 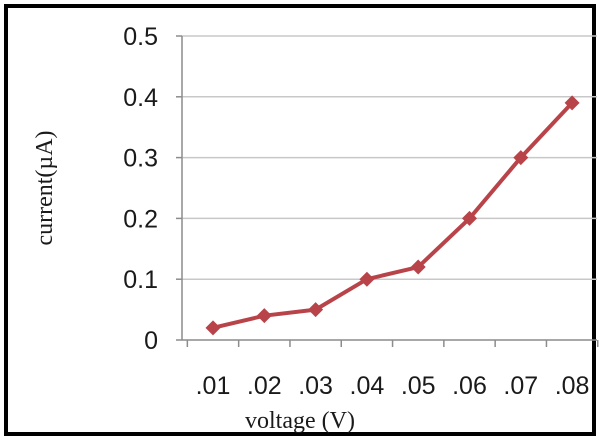 What do you see at coordinates (520, 386) in the screenshot?
I see `x-tick-label: .07` at bounding box center [520, 386].